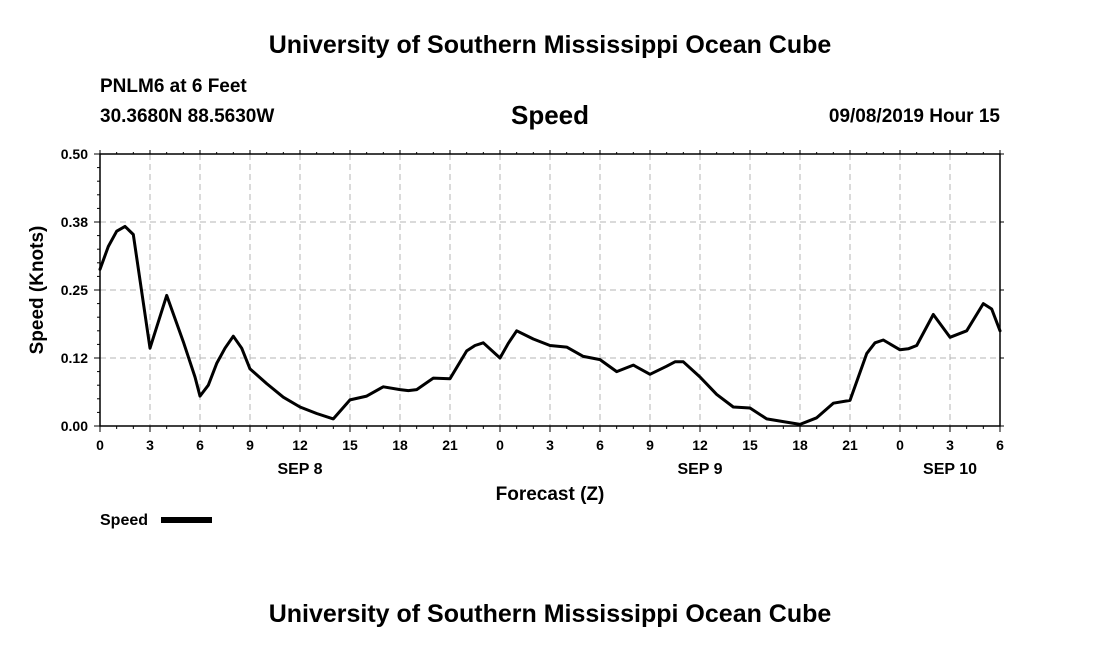 The image size is (1100, 650). Describe the element at coordinates (74, 426) in the screenshot. I see `y-tick-label: 0.00` at that location.